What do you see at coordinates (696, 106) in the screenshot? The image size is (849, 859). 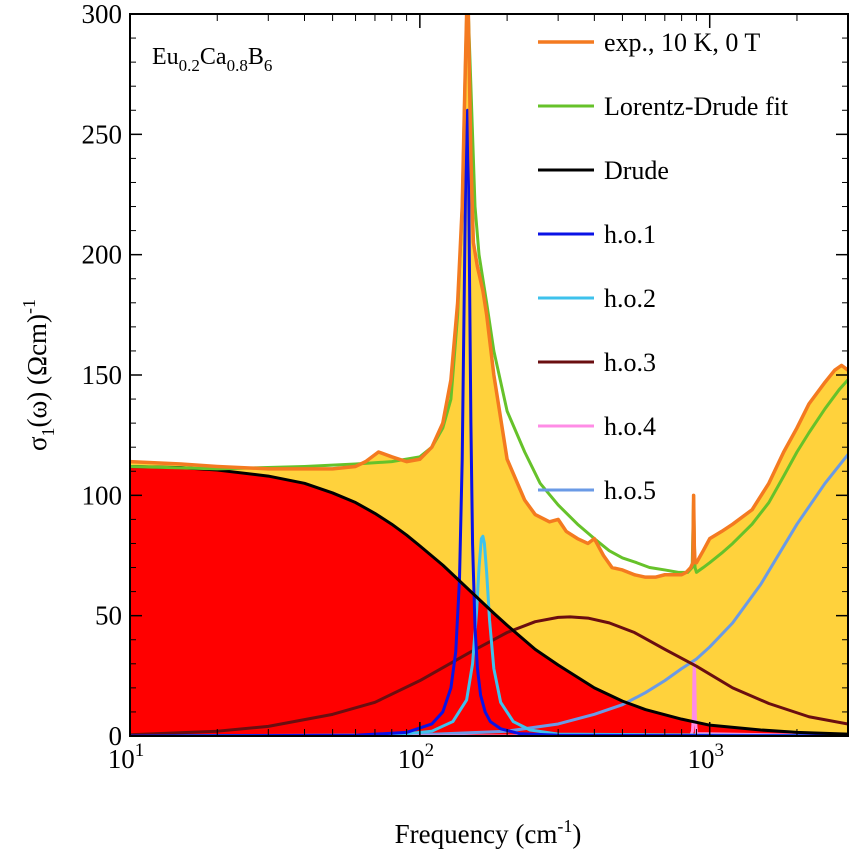 I see `legend-label-lorentz-drude-fit: Lorentz-Drude fit` at bounding box center [696, 106].